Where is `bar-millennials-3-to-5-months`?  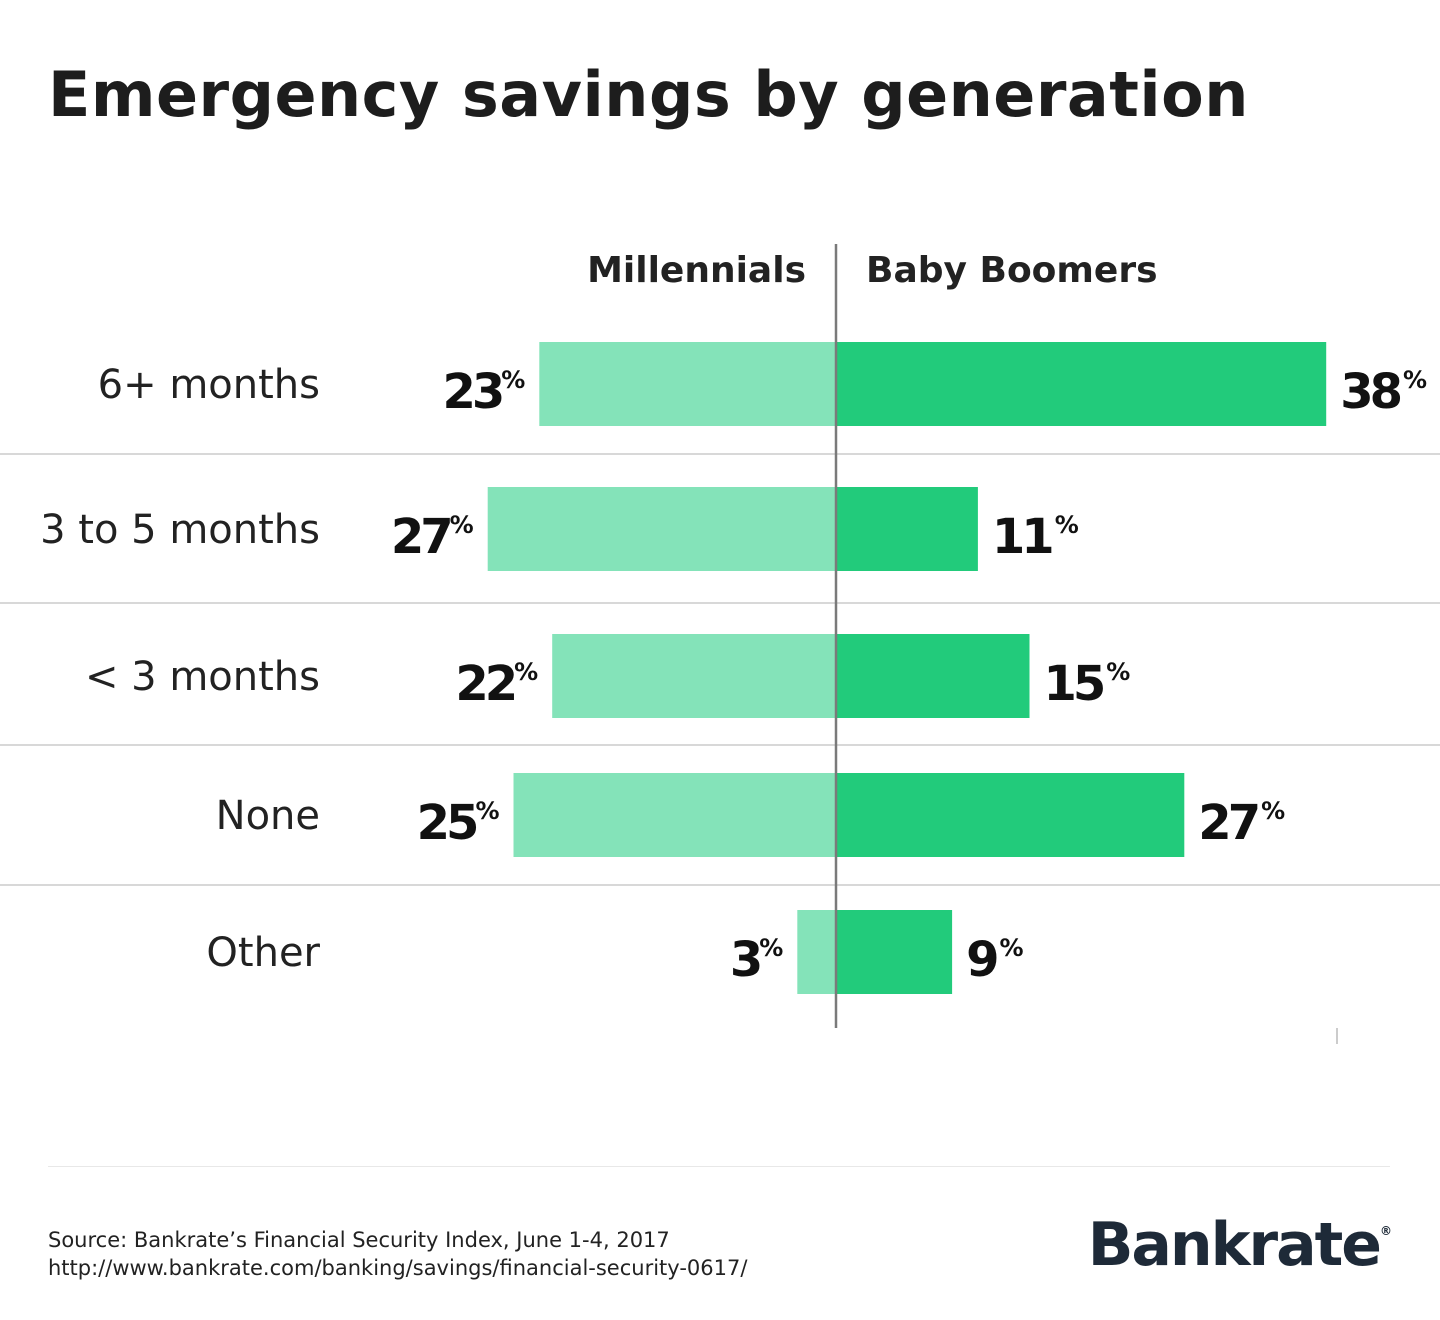 bar-millennials-3-to-5-months is located at coordinates (661, 529).